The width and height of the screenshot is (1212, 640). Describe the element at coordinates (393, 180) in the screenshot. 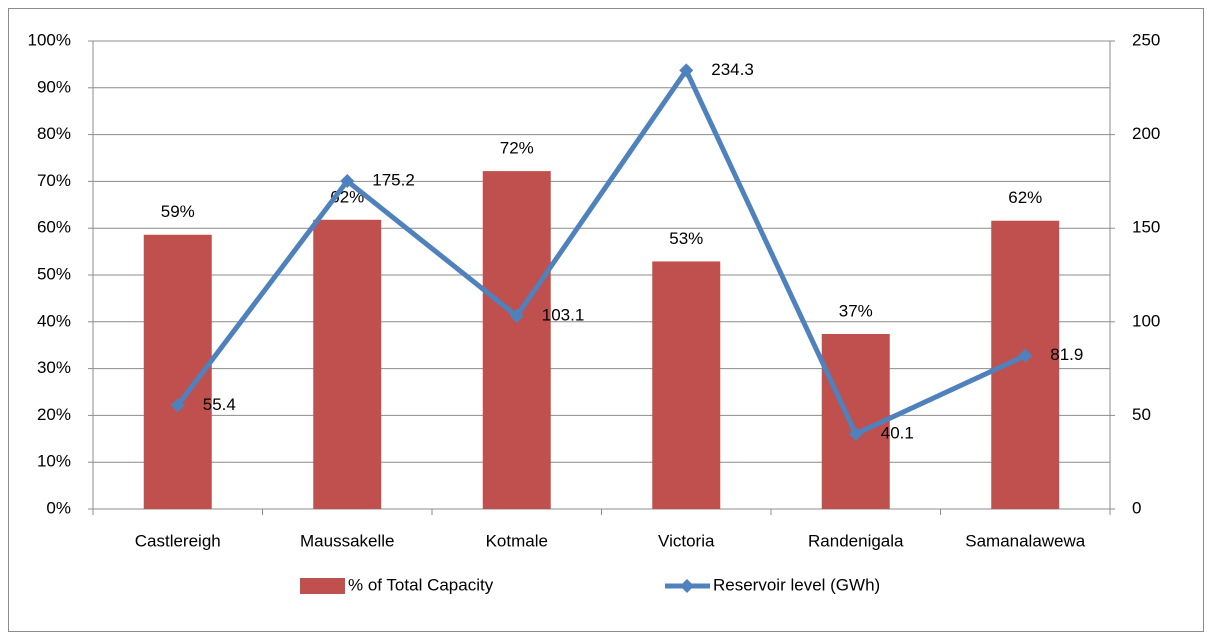

I see `line-value-label: 175.2` at that location.